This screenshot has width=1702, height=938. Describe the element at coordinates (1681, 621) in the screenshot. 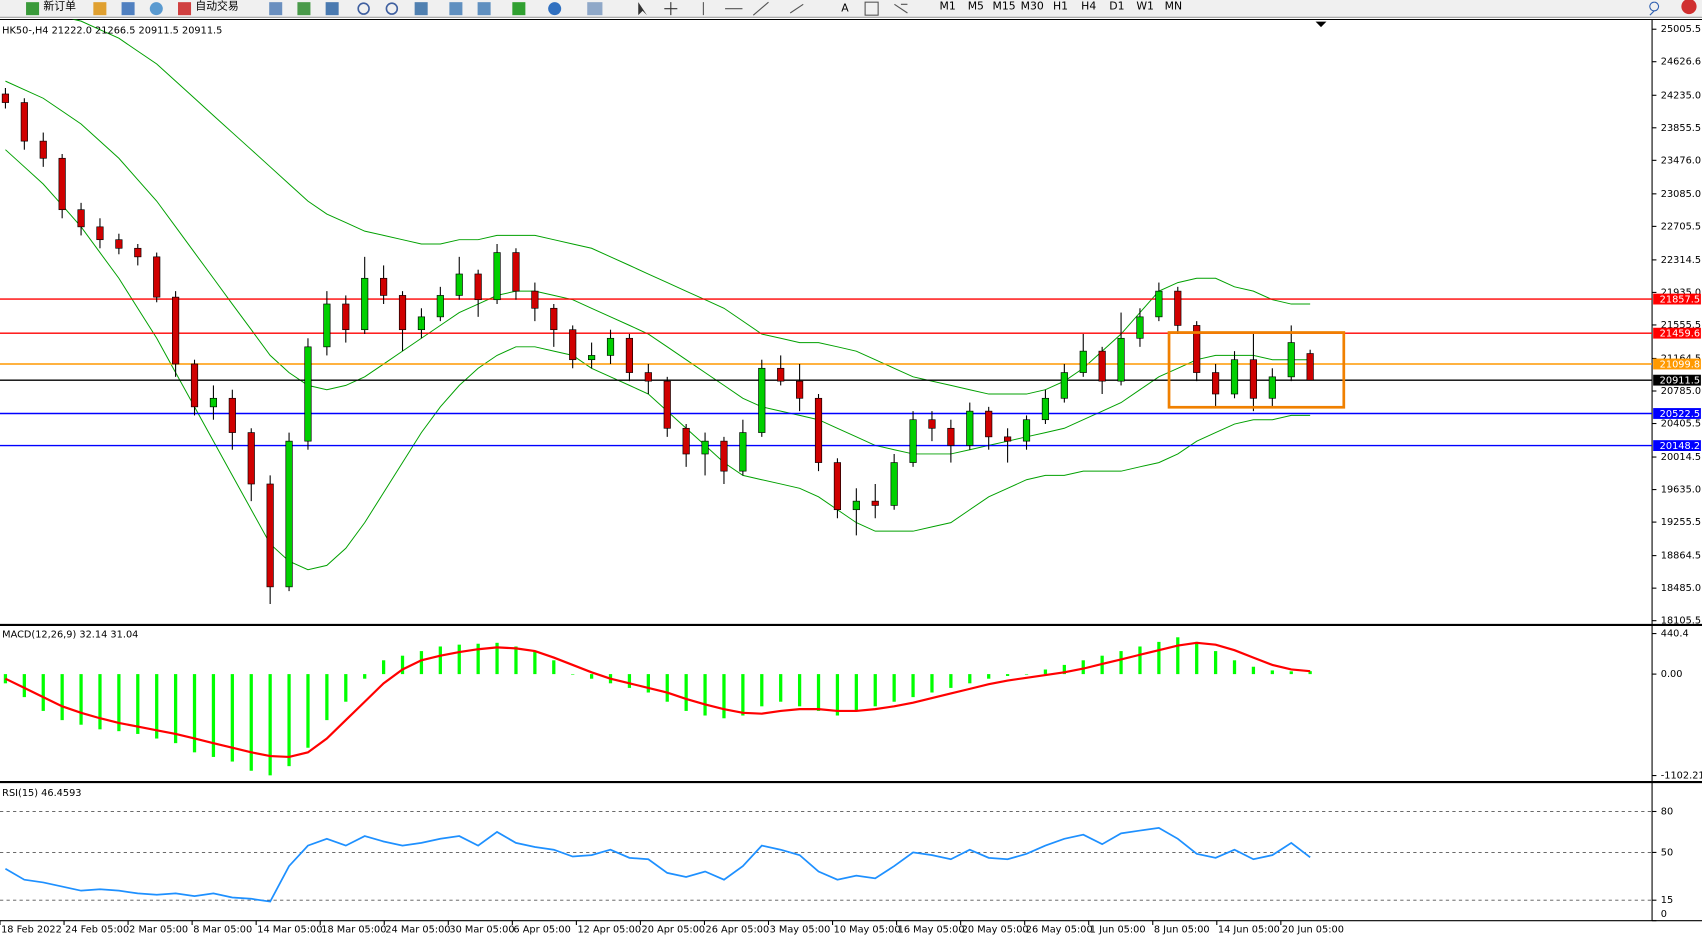

I see `y-tick-label: 18105.5` at that location.